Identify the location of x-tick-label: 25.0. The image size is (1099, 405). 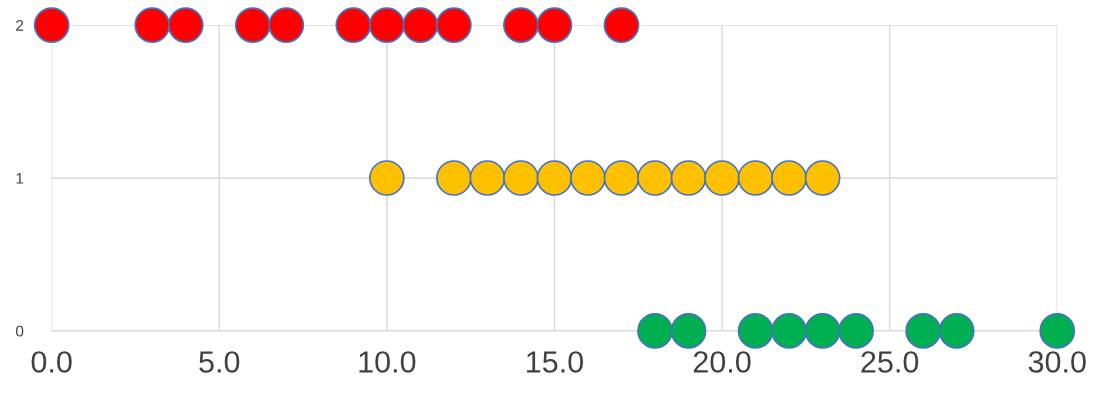
(890, 362).